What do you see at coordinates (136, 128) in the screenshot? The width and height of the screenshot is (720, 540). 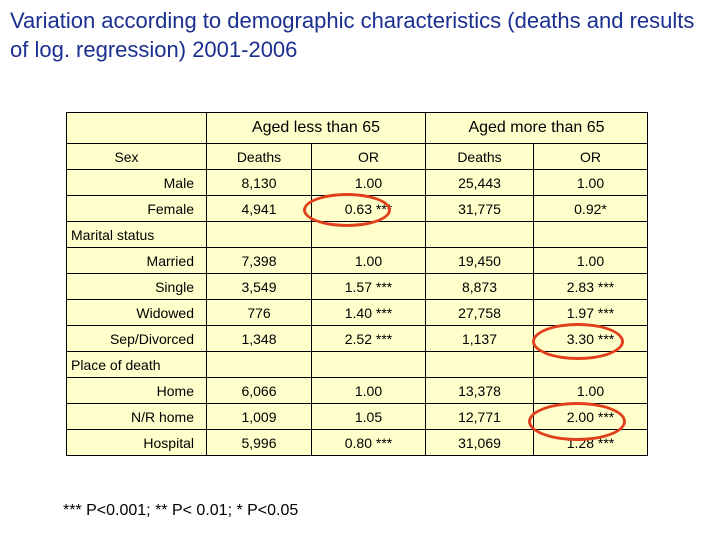 I see `empty-corner-cell` at bounding box center [136, 128].